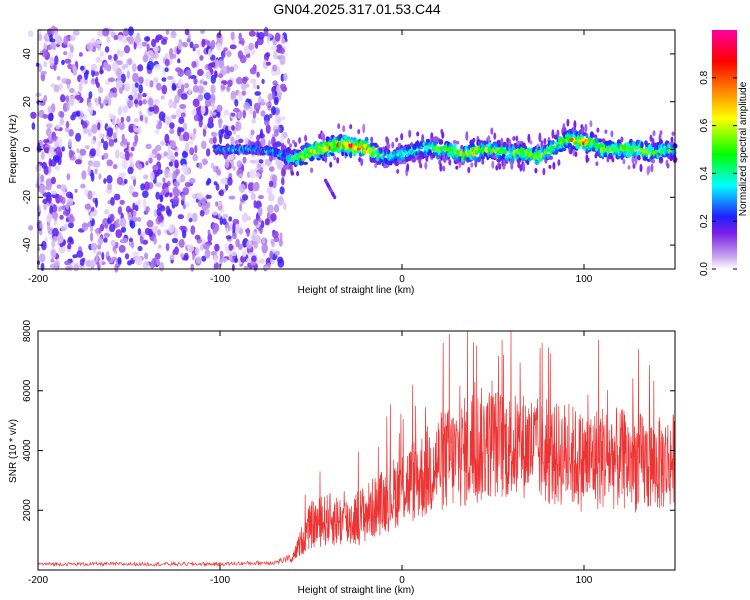 Image resolution: width=750 pixels, height=600 pixels. I want to click on snr-x-axis-label: Height of straight line (km), so click(356, 590).